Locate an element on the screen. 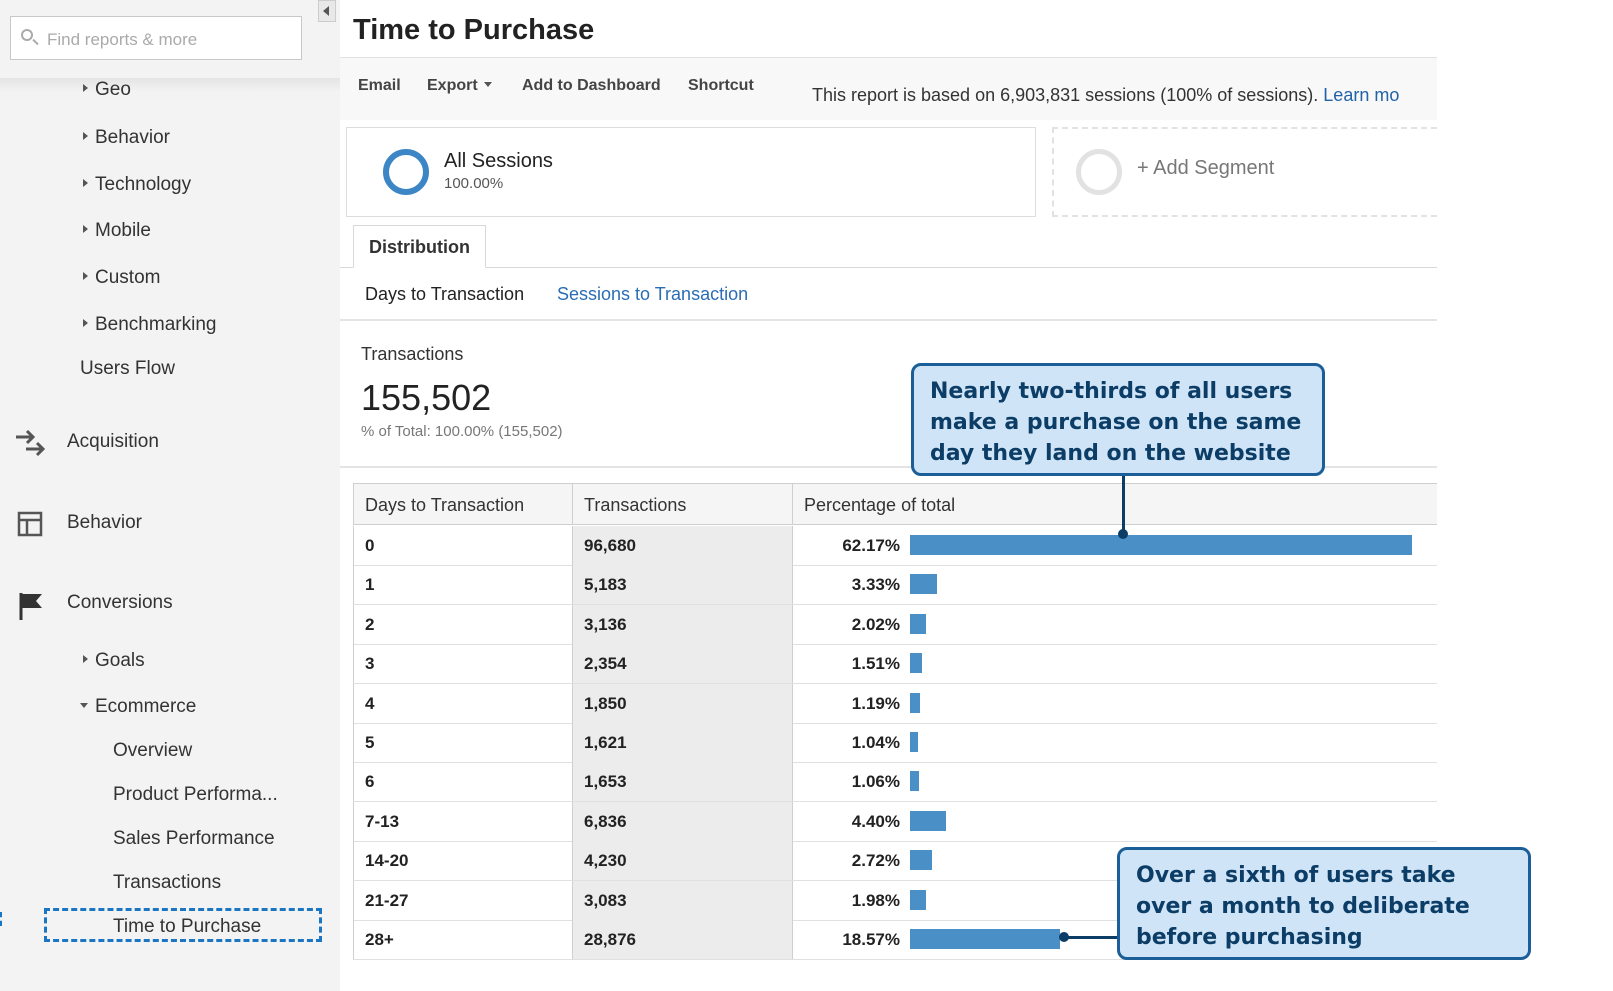 Image resolution: width=1613 pixels, height=991 pixels. chevron-down-icon is located at coordinates (487, 84).